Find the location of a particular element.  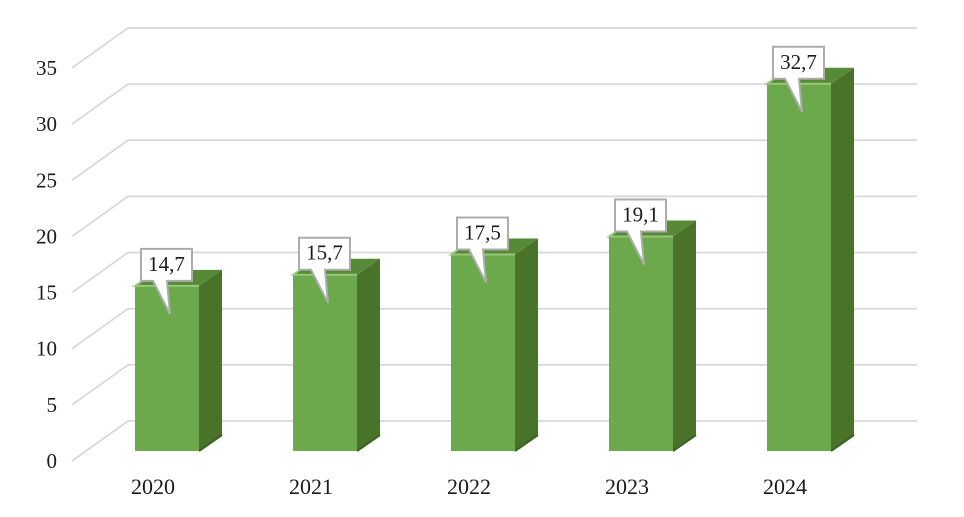

bar-2024 is located at coordinates (809, 259).